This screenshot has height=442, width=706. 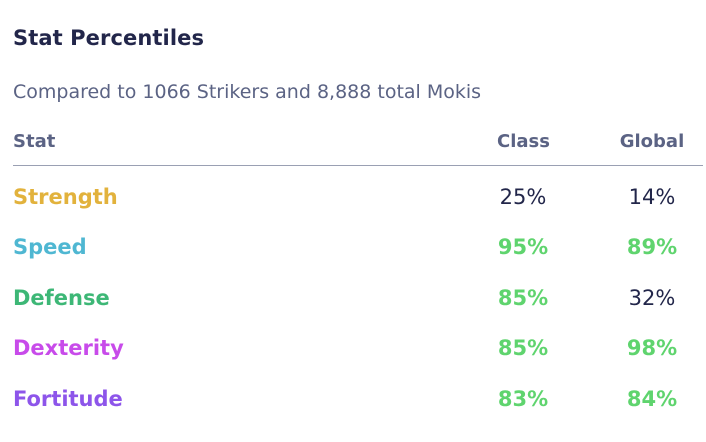 I want to click on stat-name-defense: Defense, so click(x=61, y=298).